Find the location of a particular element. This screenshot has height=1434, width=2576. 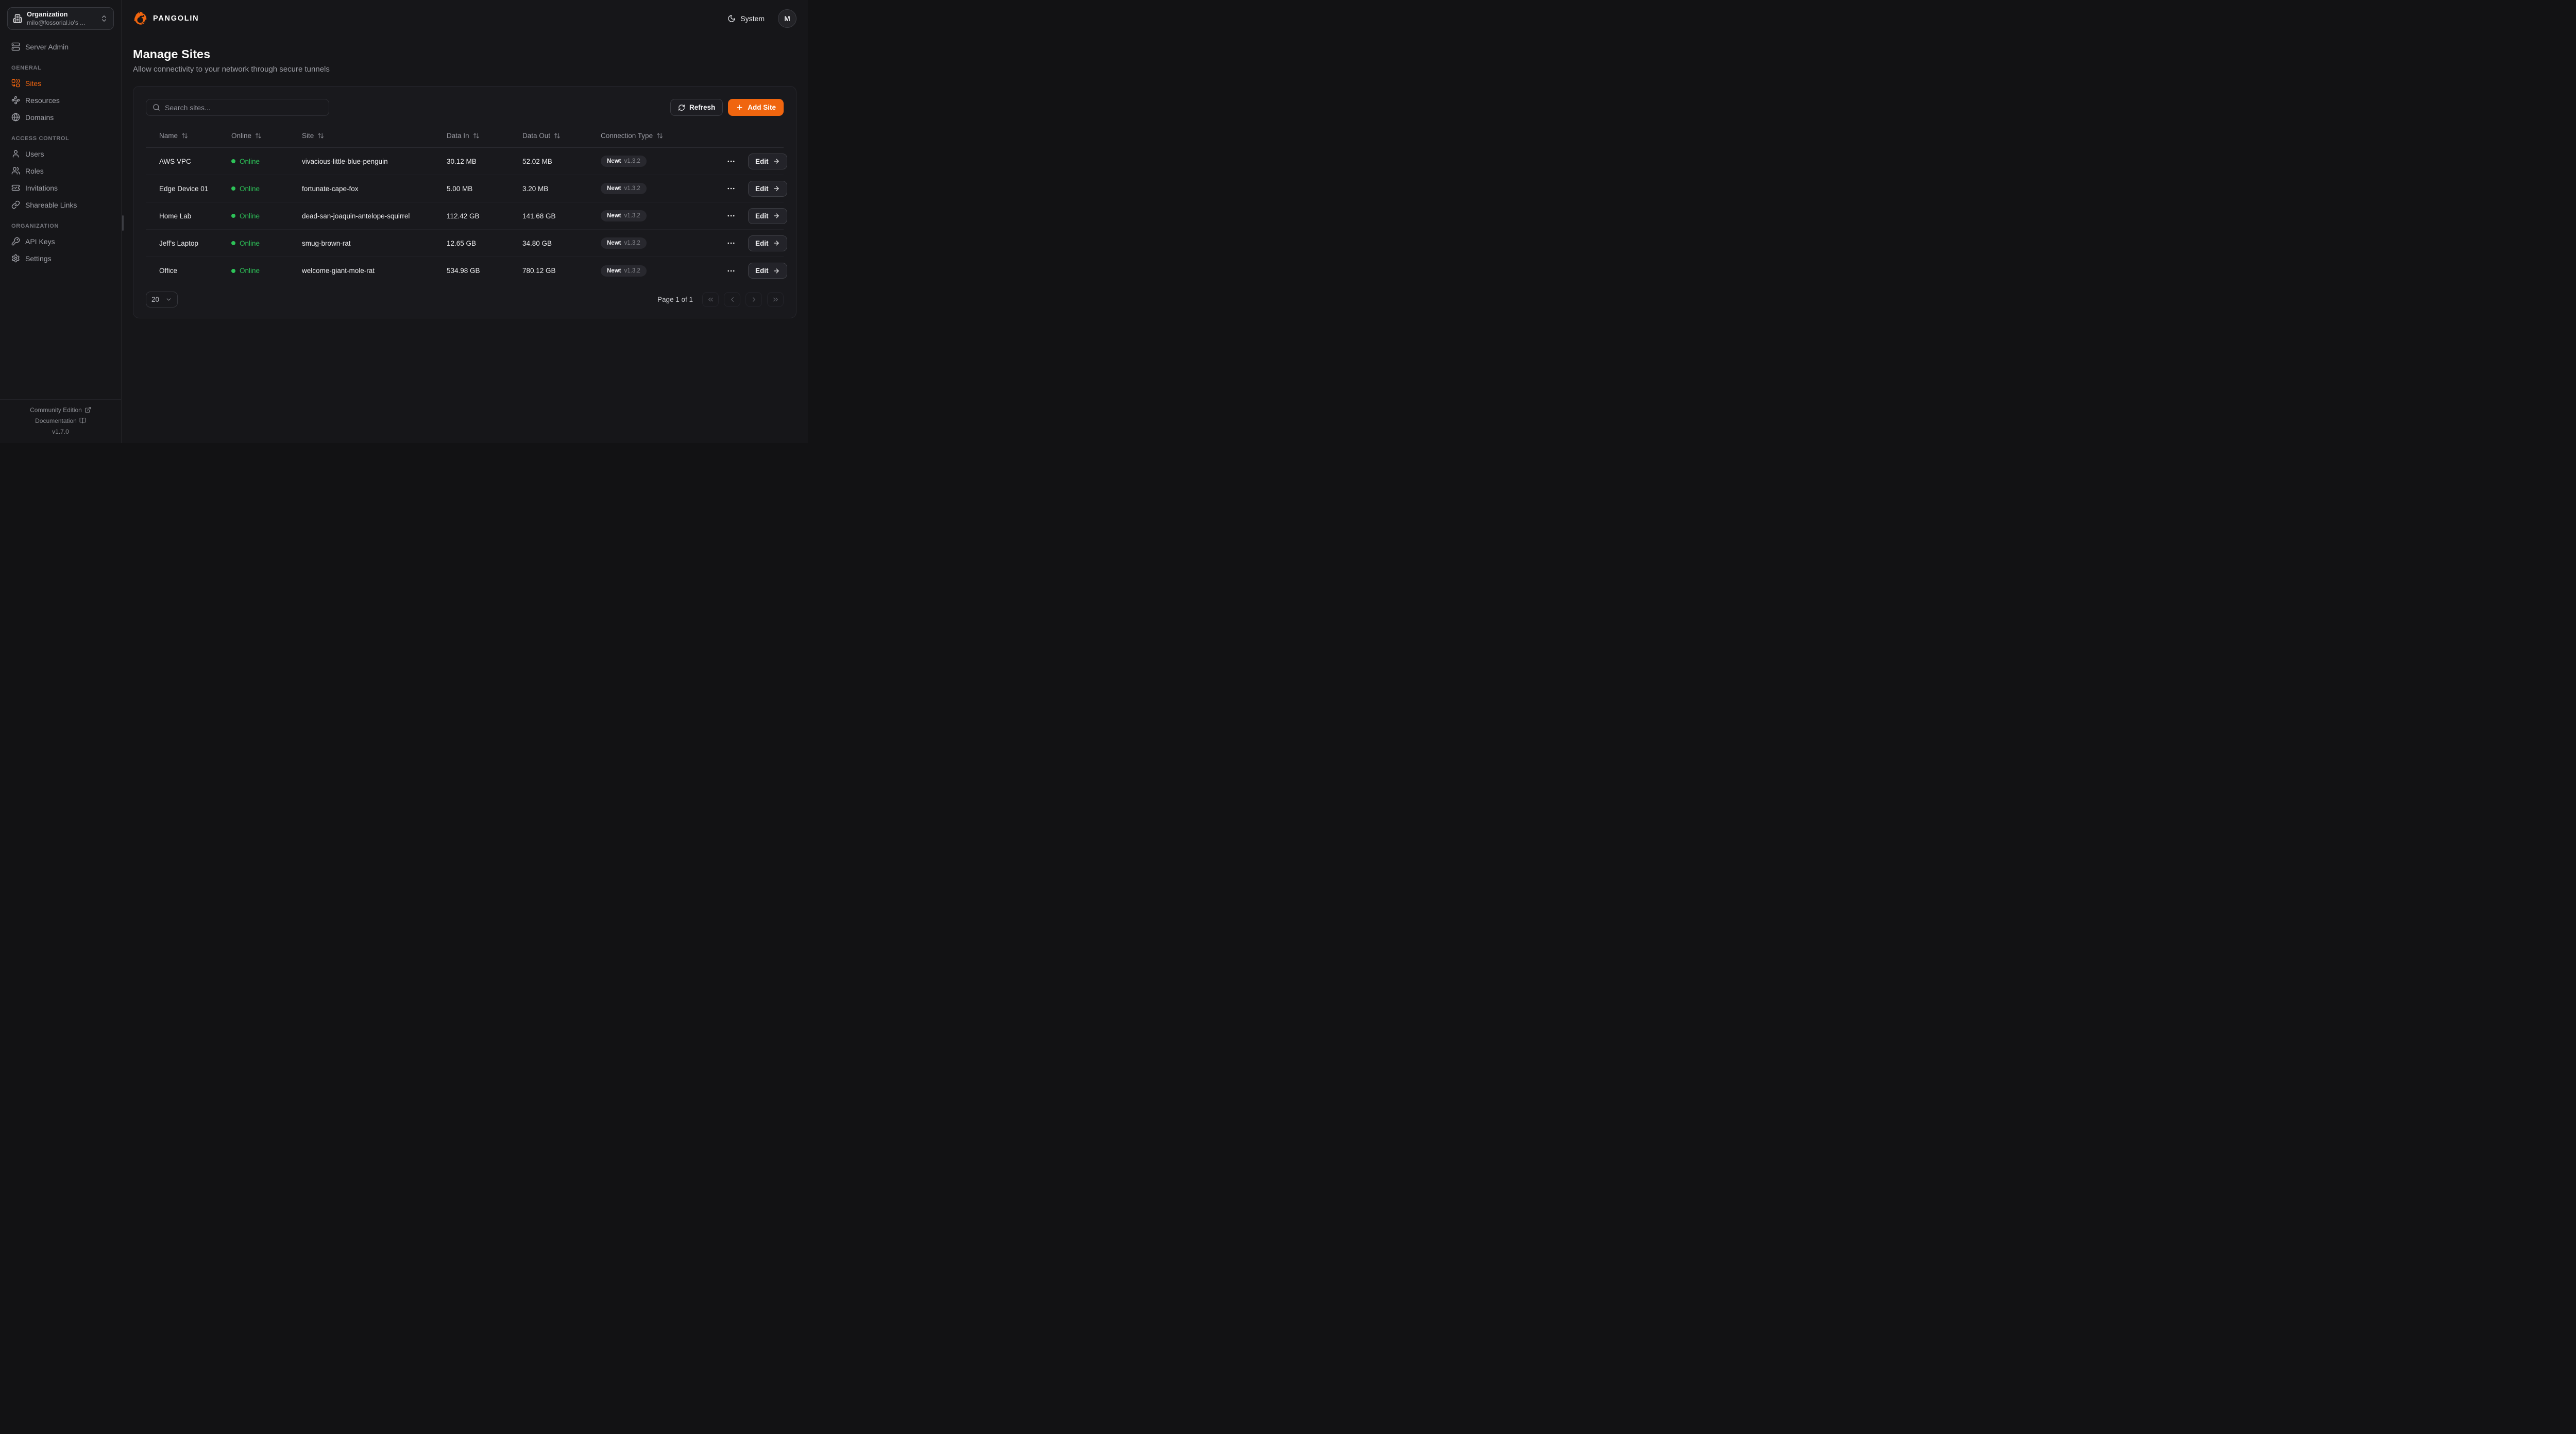

data-in-value: 12.65 GB is located at coordinates (462, 243).